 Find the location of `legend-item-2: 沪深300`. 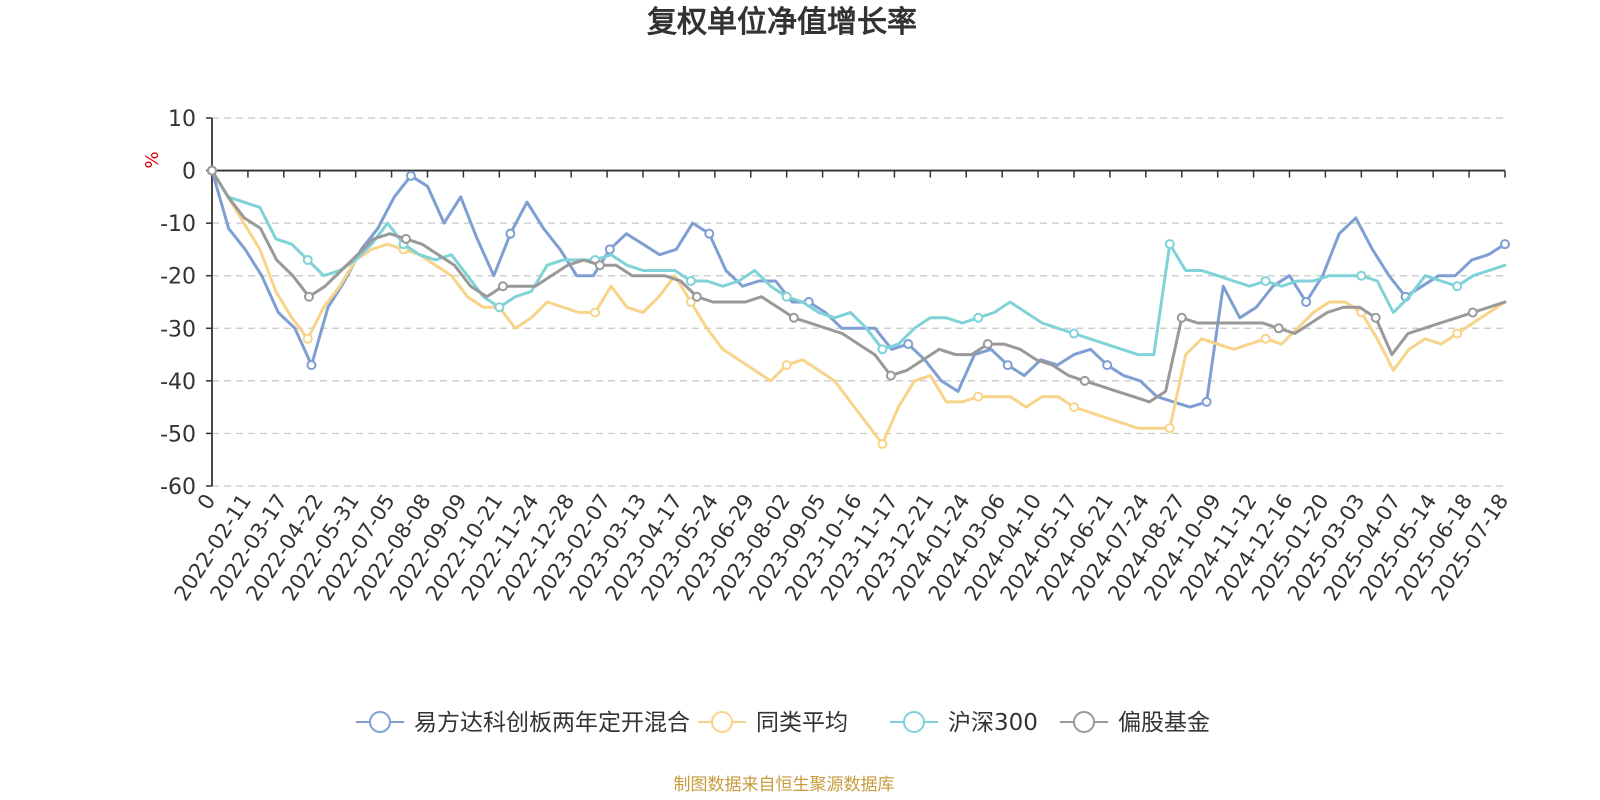

legend-item-2: 沪深300 is located at coordinates (964, 723).